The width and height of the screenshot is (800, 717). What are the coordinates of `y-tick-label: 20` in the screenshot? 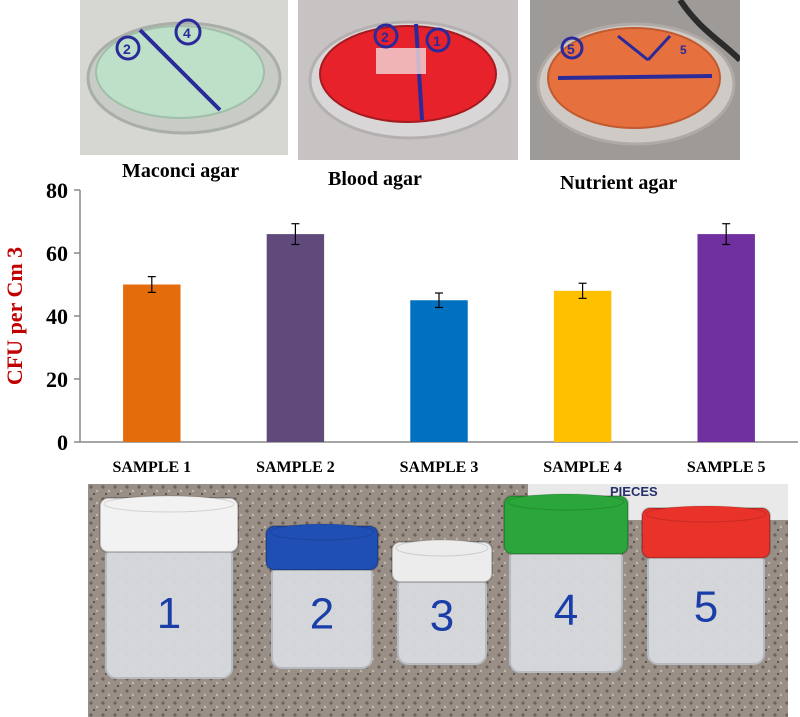 It's located at (57, 379).